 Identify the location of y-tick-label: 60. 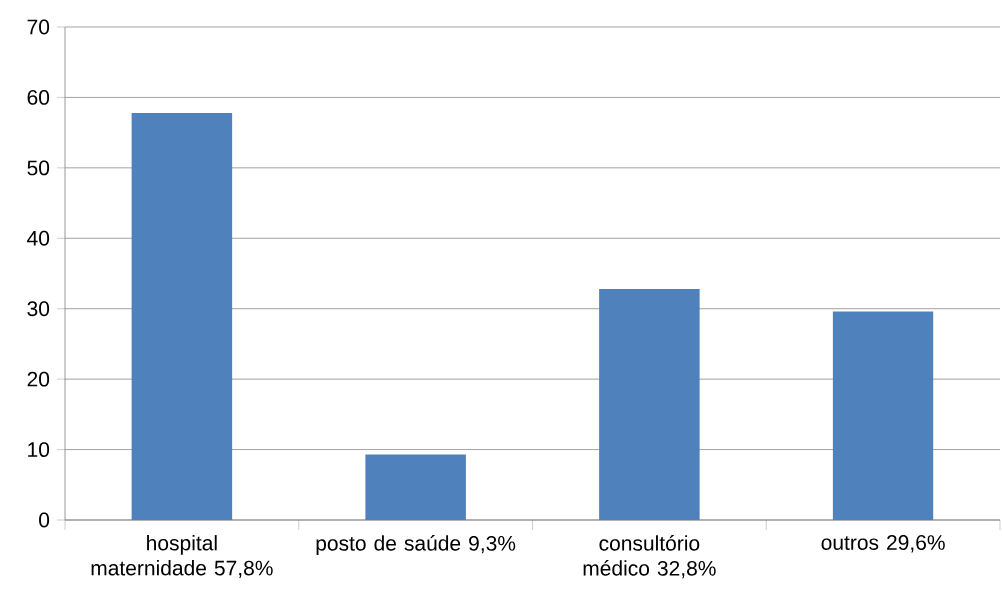
(38, 97).